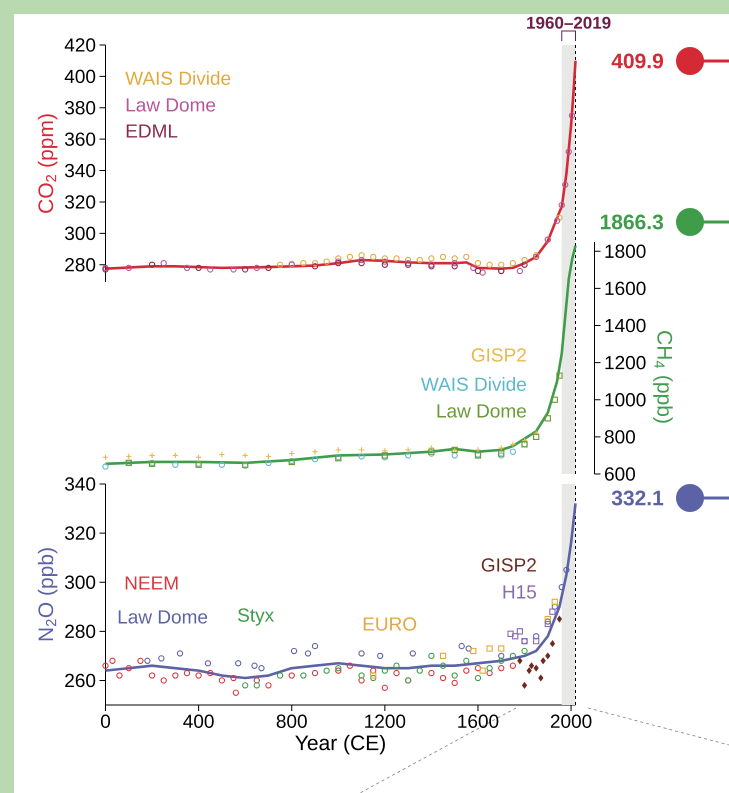  Describe the element at coordinates (625, 399) in the screenshot. I see `y2-tick-label: 1000` at that location.